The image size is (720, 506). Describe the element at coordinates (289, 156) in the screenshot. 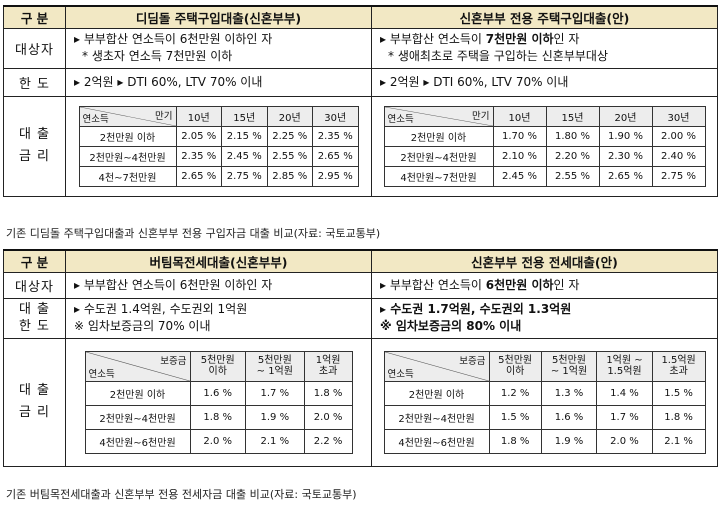

I see `rate-value: 2.55 %` at that location.